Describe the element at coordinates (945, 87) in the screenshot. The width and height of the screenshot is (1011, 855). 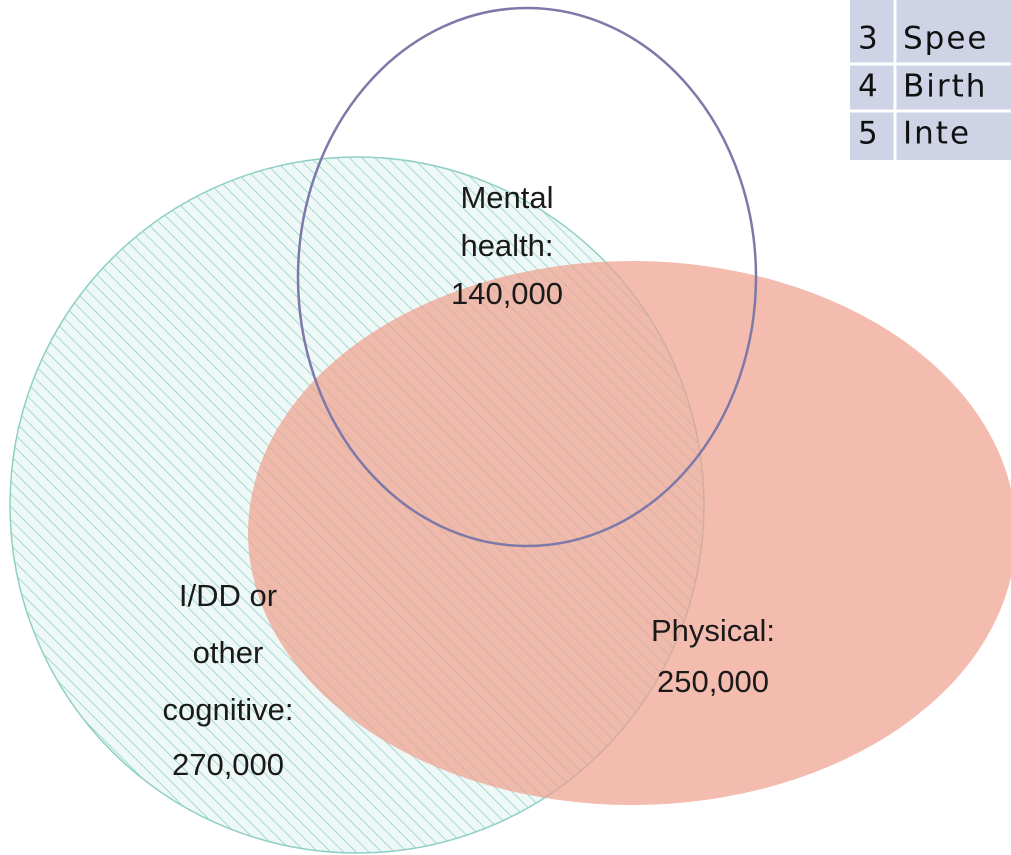
I see `table-cell: Birth` at that location.